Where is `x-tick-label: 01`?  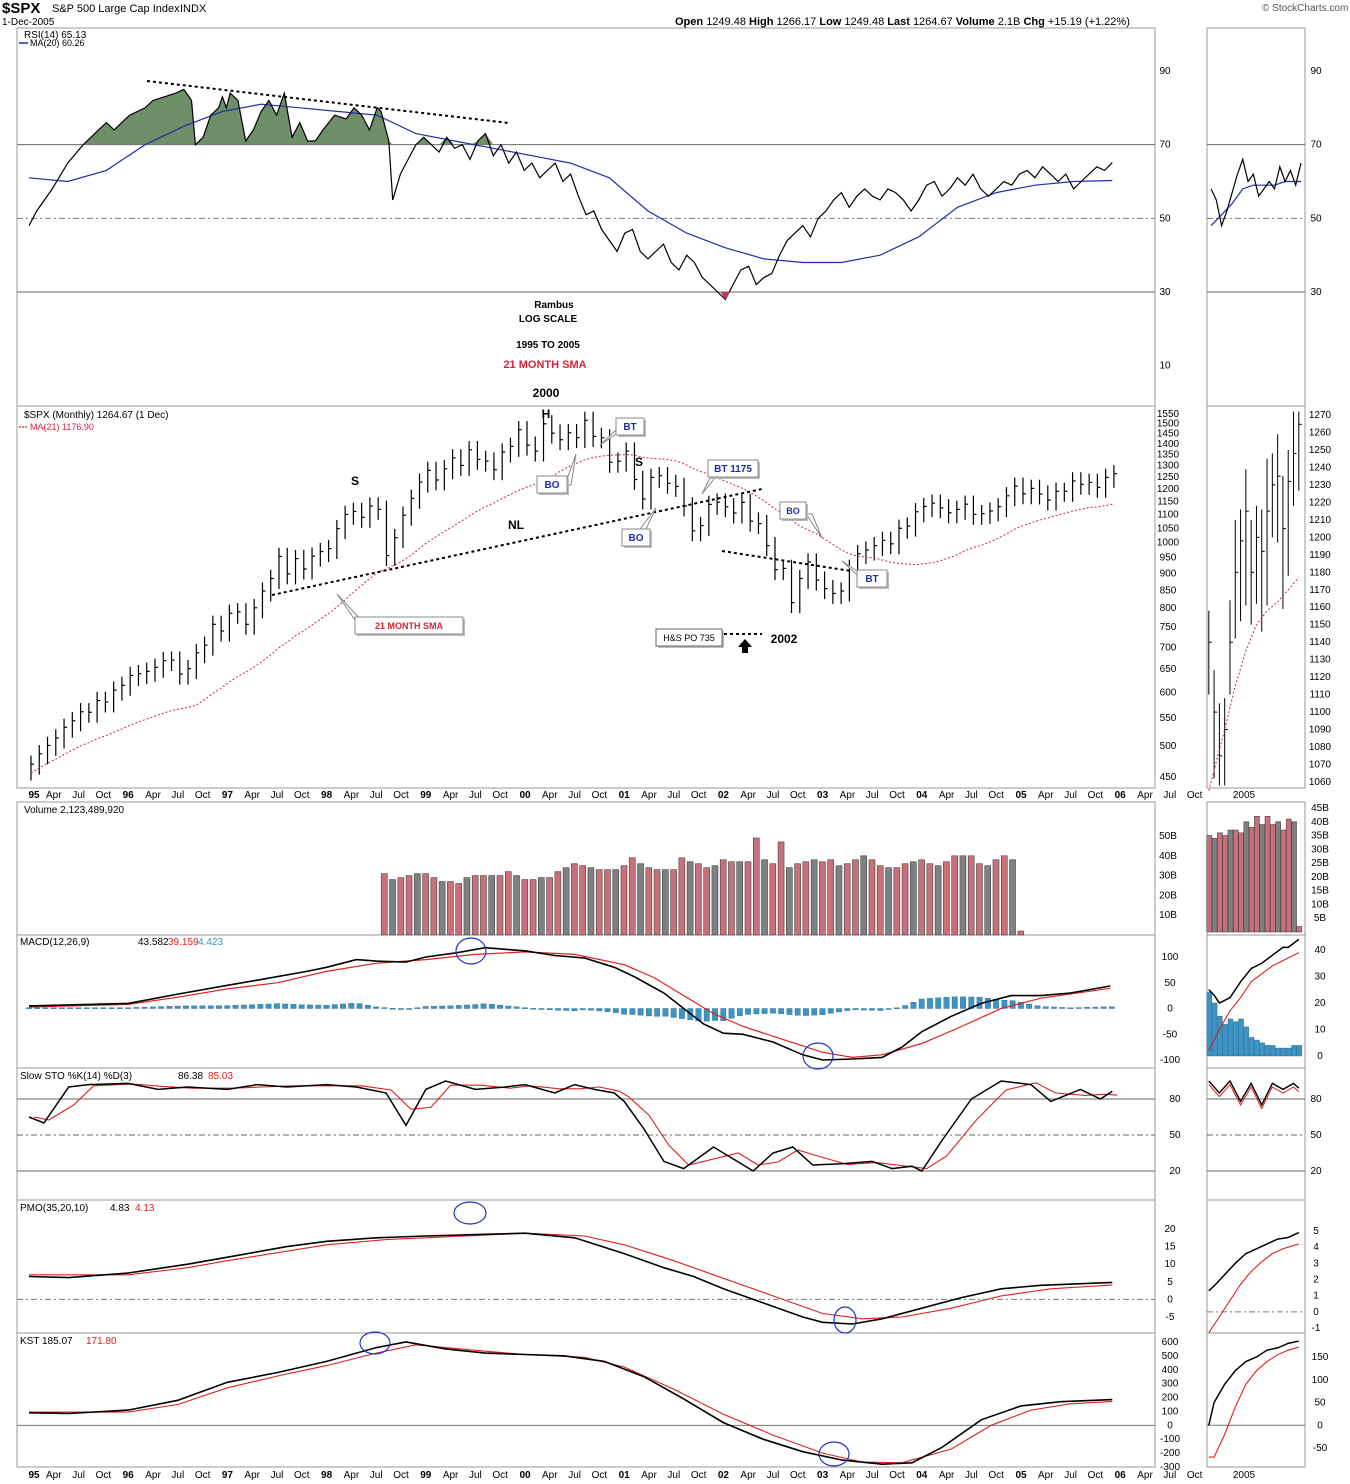 x-tick-label: 01 is located at coordinates (625, 1475).